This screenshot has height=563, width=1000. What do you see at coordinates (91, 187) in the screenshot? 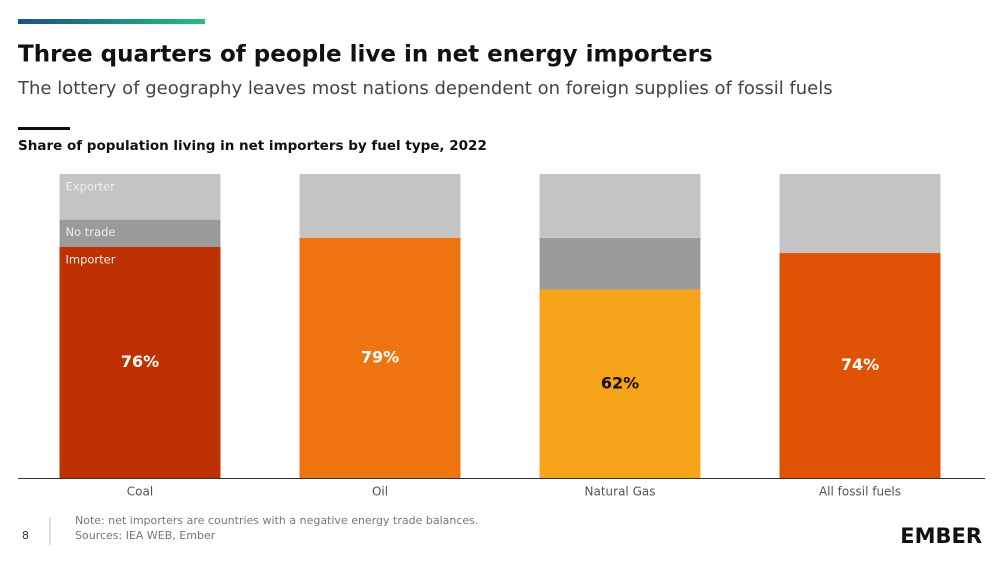
I see `segment-legend: Exporter` at bounding box center [91, 187].